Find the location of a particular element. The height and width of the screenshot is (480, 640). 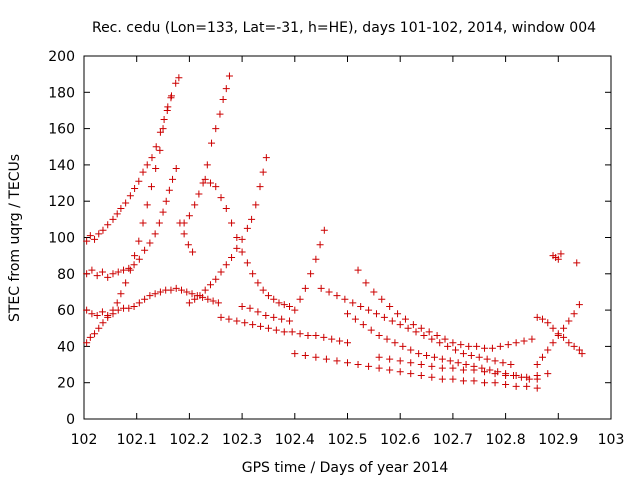

y-tick-label: 40 is located at coordinates (66, 347).